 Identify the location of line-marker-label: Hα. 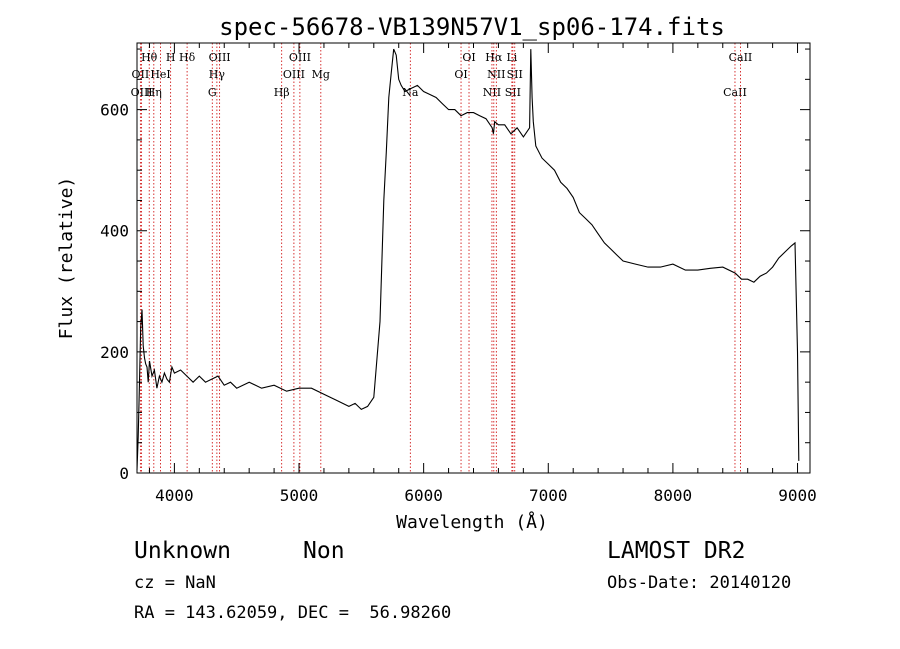
(494, 57).